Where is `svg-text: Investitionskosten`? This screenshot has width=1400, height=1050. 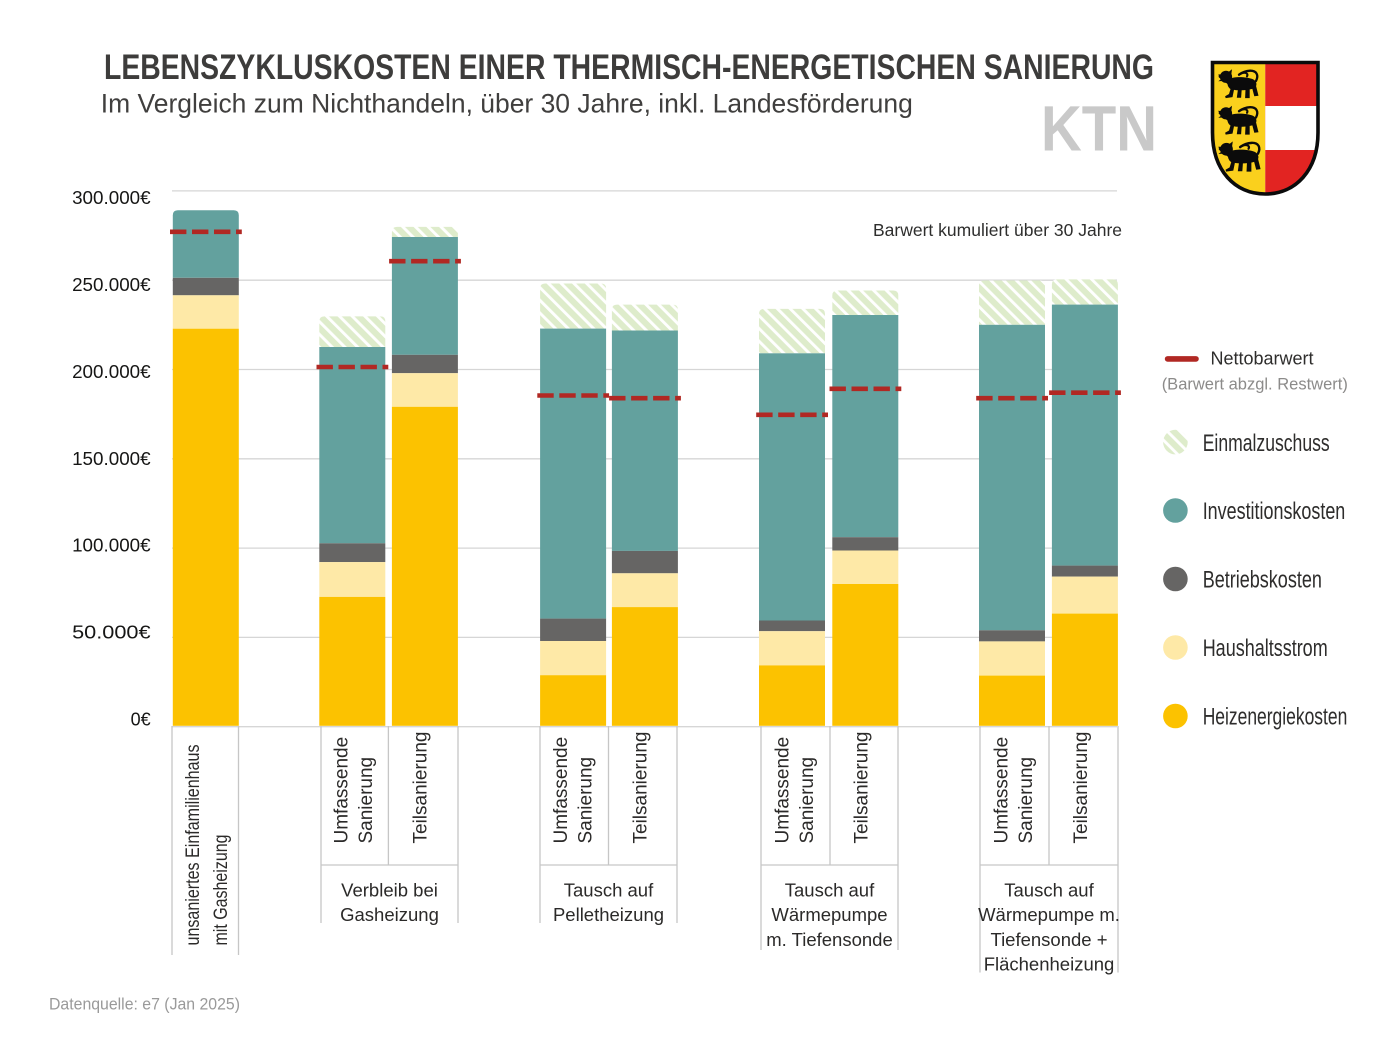 svg-text: Investitionskosten is located at coordinates (1274, 511).